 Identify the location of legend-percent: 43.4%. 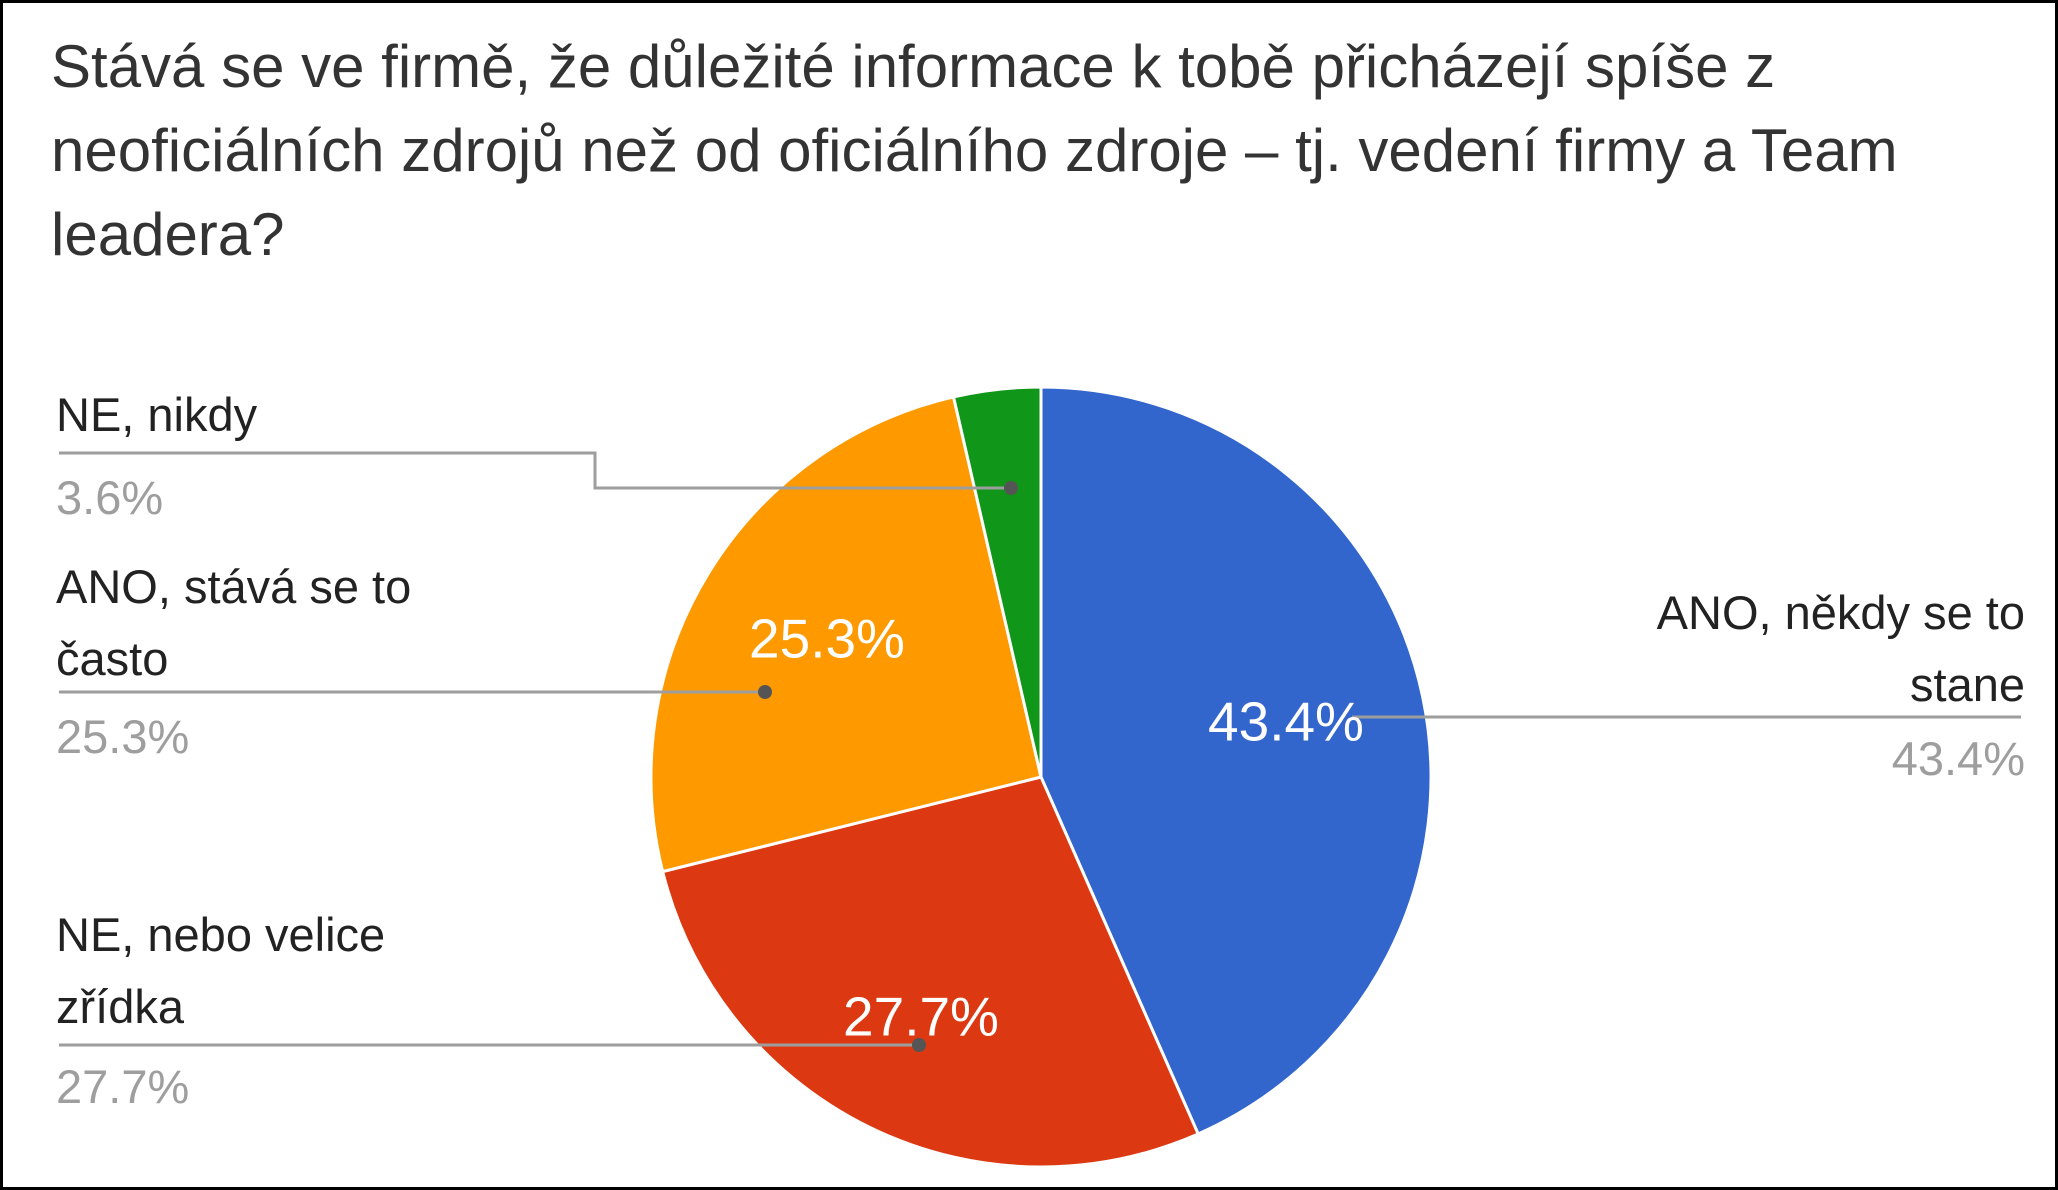
(1958, 758).